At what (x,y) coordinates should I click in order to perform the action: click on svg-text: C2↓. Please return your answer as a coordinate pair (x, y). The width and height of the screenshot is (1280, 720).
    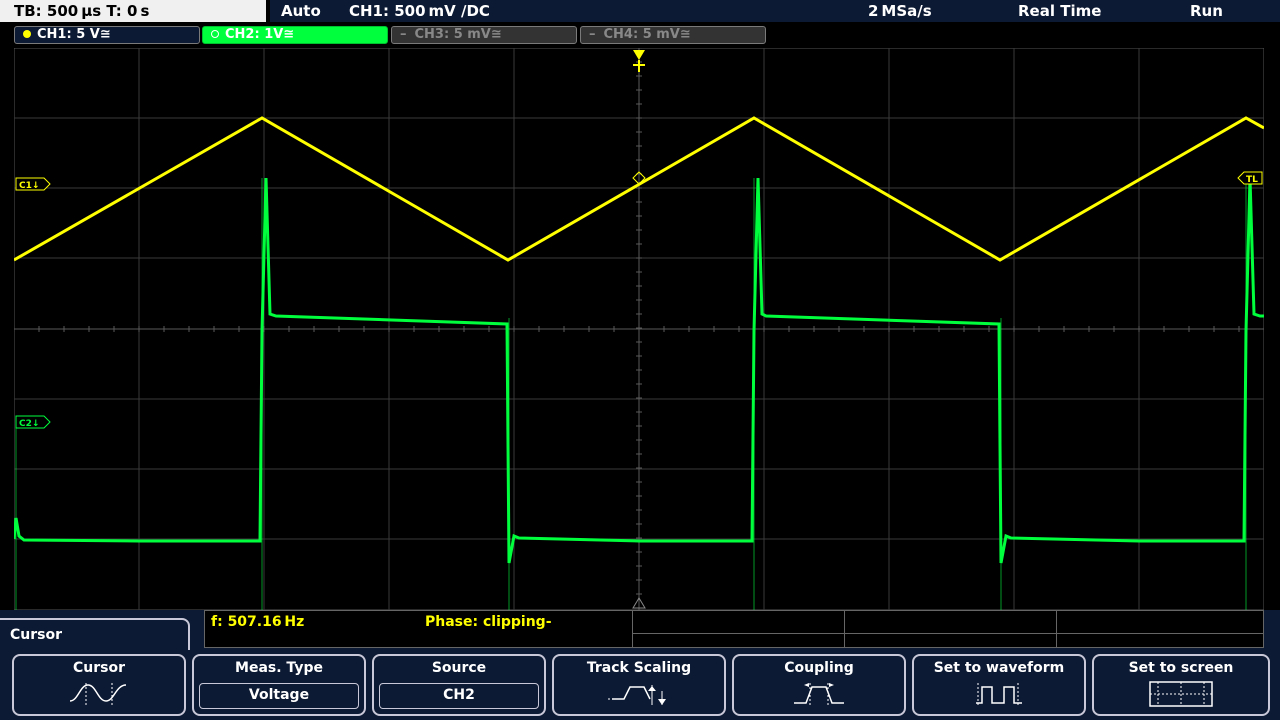
    Looking at the image, I should click on (29, 424).